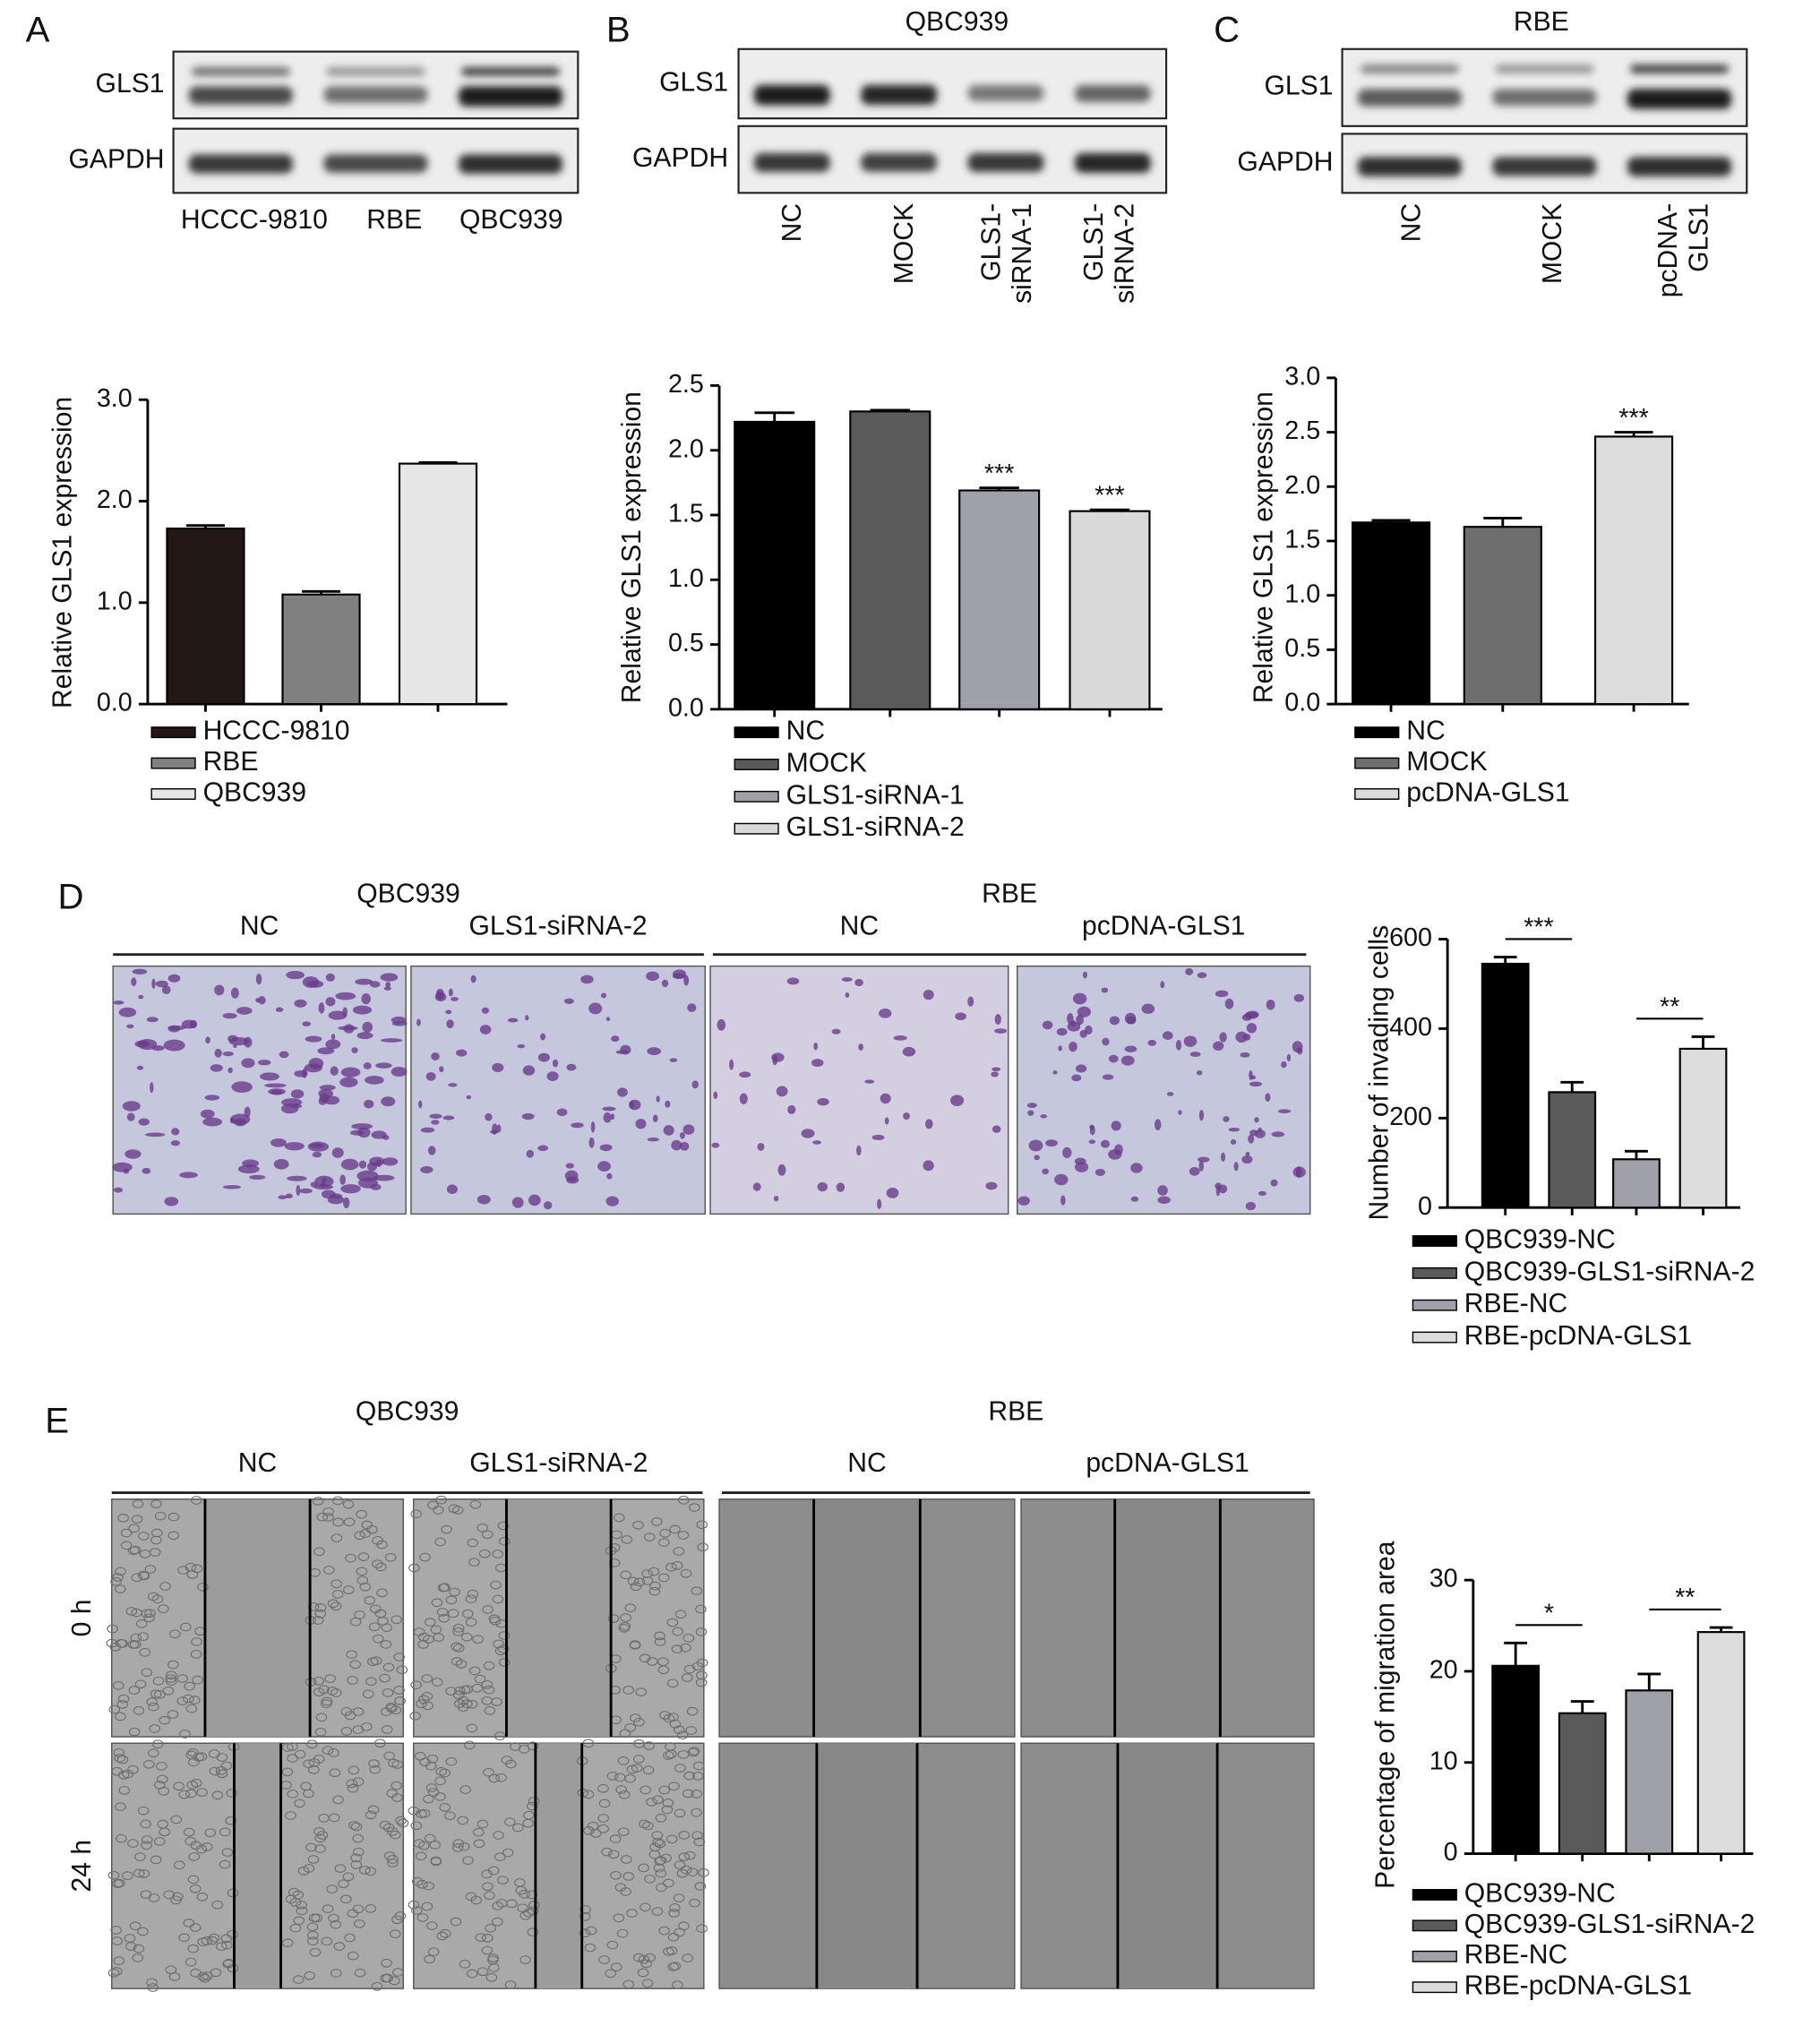 The width and height of the screenshot is (1820, 2035). What do you see at coordinates (1285, 161) in the screenshot?
I see `blot-row-label: GAPDH` at bounding box center [1285, 161].